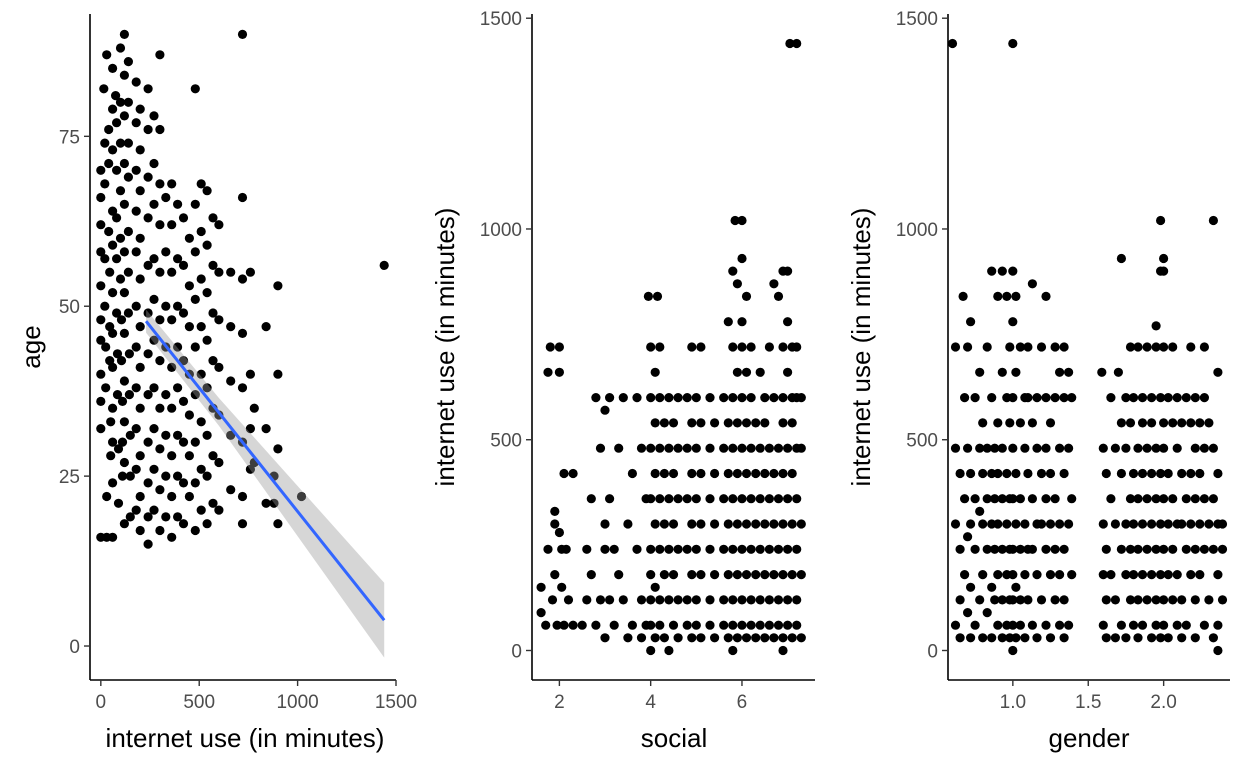 The image size is (1248, 768). What do you see at coordinates (199, 702) in the screenshot?
I see `x-tick-label: 500` at bounding box center [199, 702].